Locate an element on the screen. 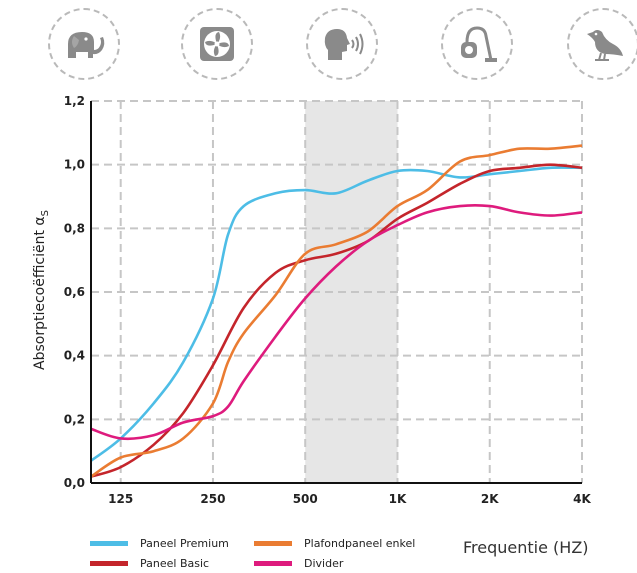  y-tick-label: 0,4 is located at coordinates (74, 356).